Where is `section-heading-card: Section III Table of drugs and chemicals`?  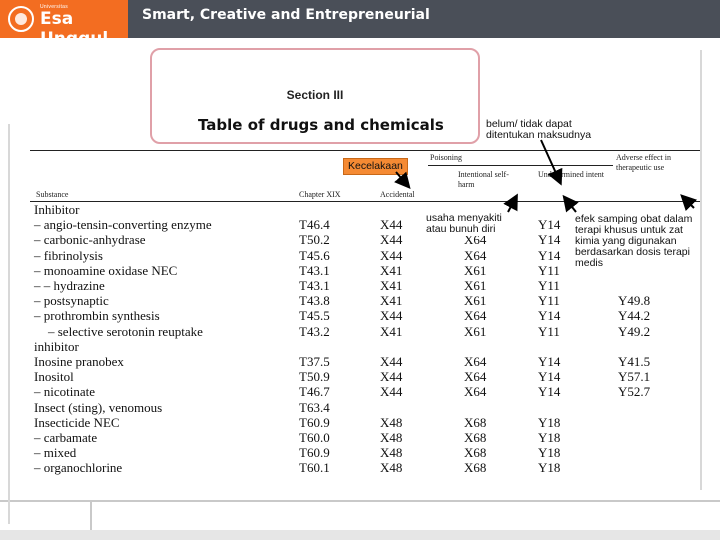
section-heading-card: Section III Table of drugs and chemicals is located at coordinates (315, 96).